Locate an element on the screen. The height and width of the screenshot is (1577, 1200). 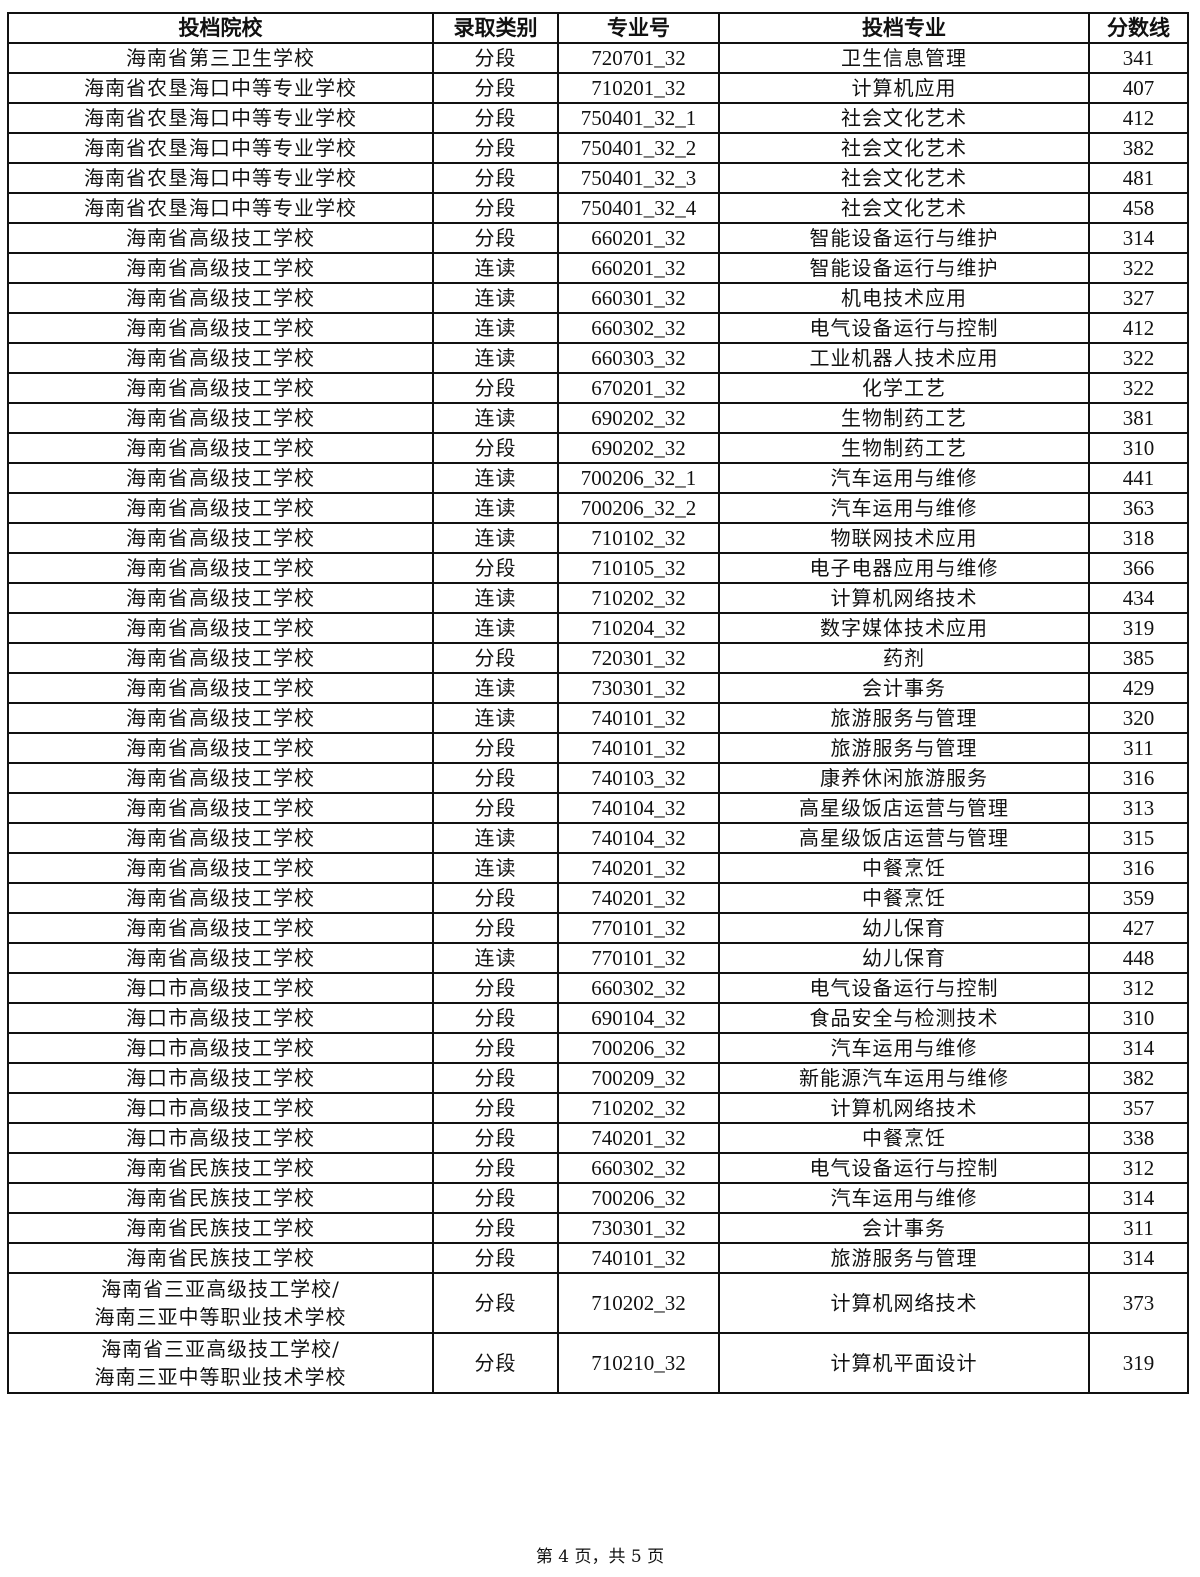
table-row: 海南省高级技工学校 连读 700206_32_2 汽车运用与维修 363 is located at coordinates (598, 508).